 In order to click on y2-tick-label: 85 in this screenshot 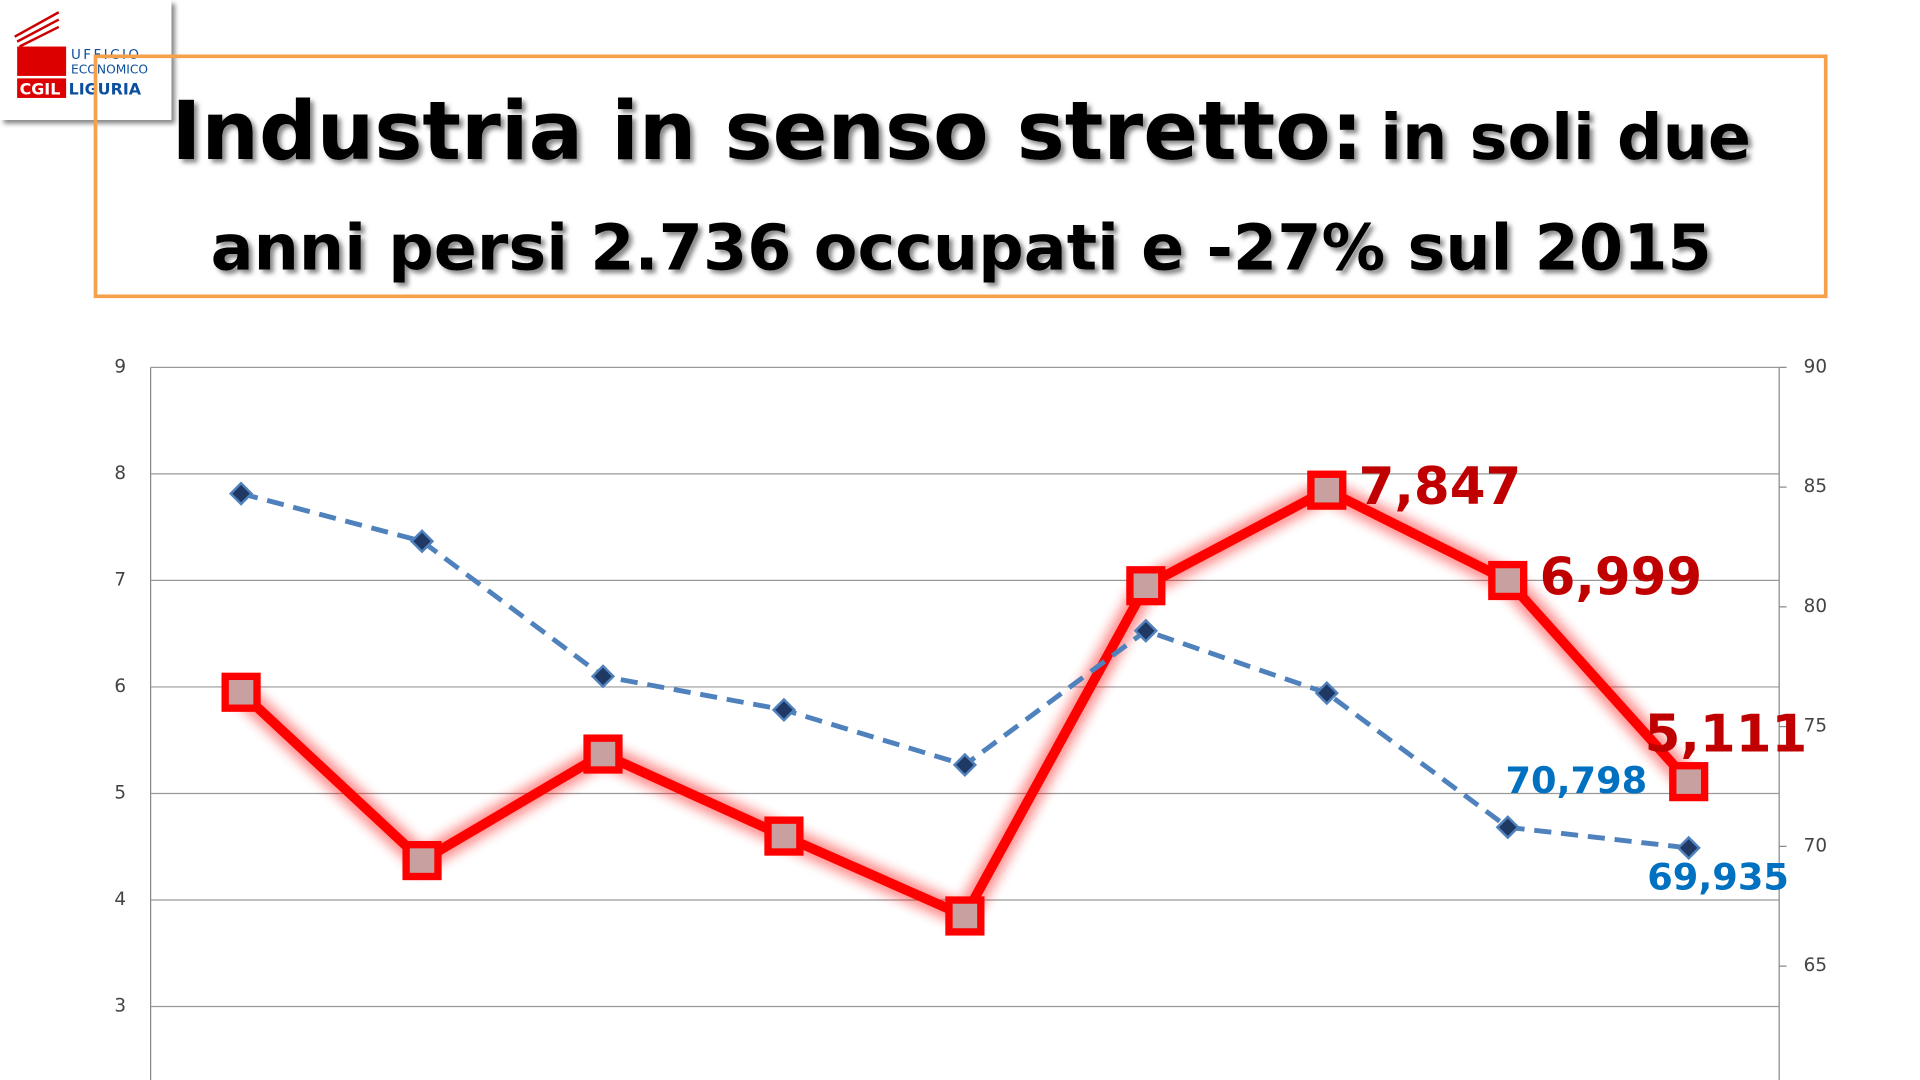, I will do `click(1815, 486)`.